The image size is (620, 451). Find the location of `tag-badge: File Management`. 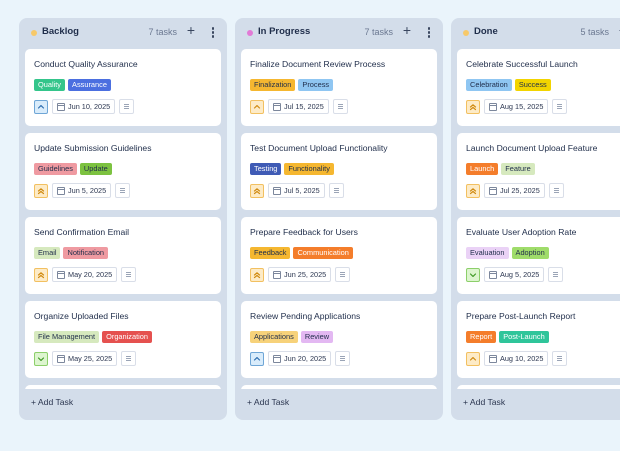

tag-badge: File Management is located at coordinates (67, 337).